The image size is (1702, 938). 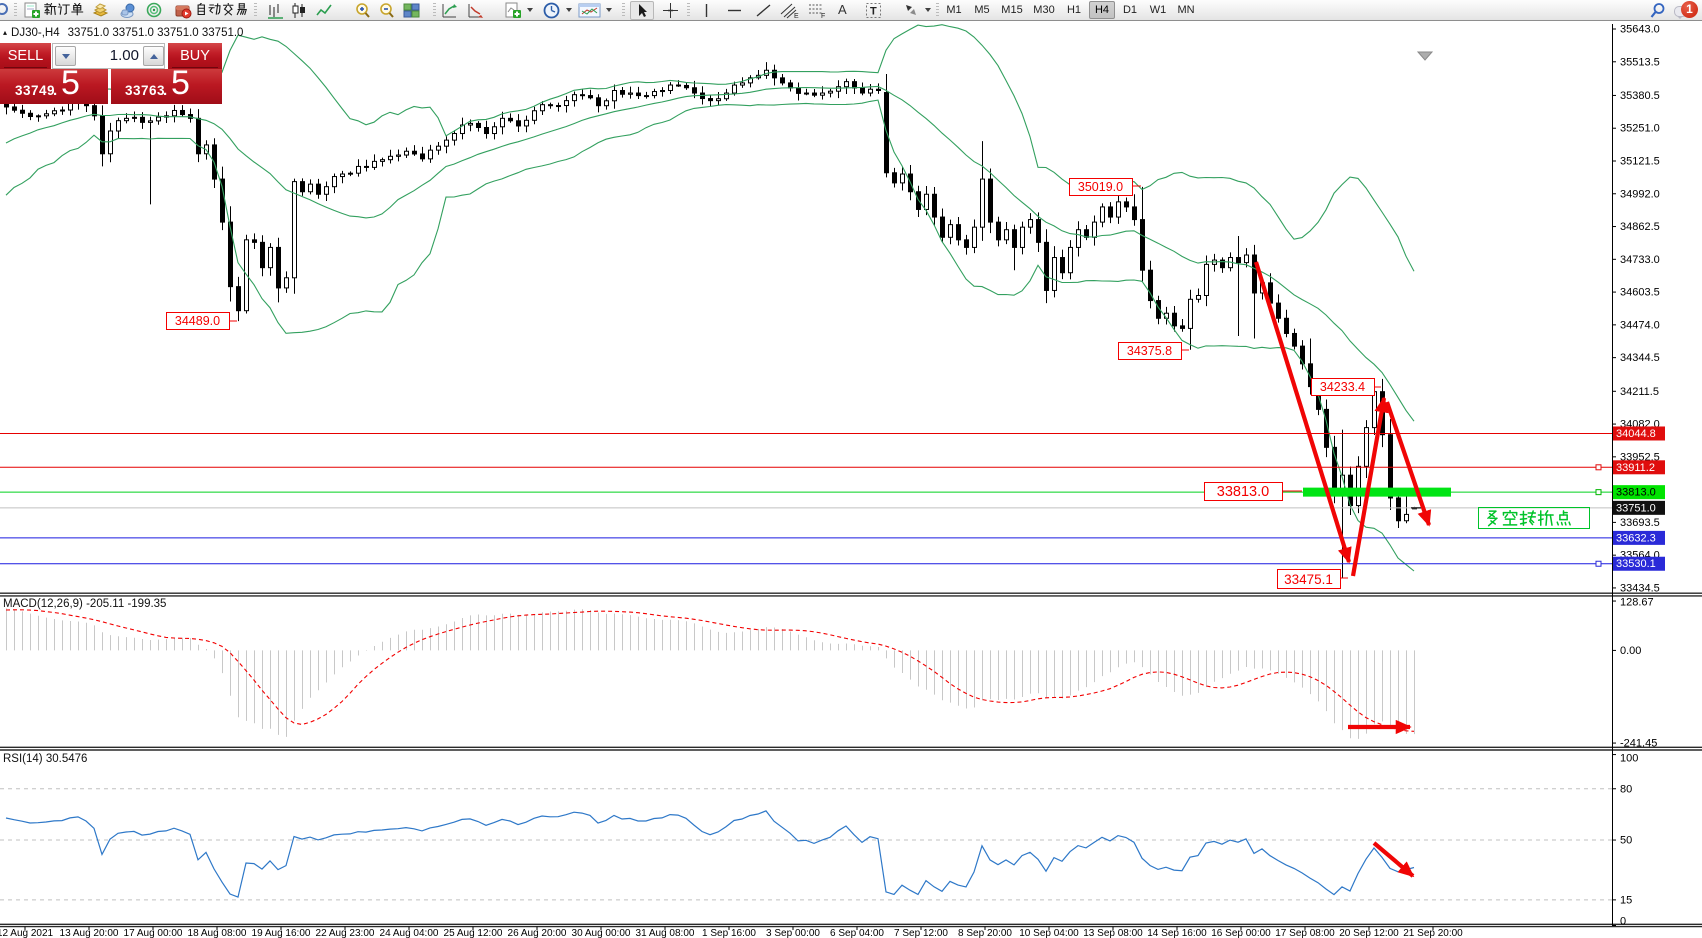 I want to click on new-order-label, so click(x=65, y=10).